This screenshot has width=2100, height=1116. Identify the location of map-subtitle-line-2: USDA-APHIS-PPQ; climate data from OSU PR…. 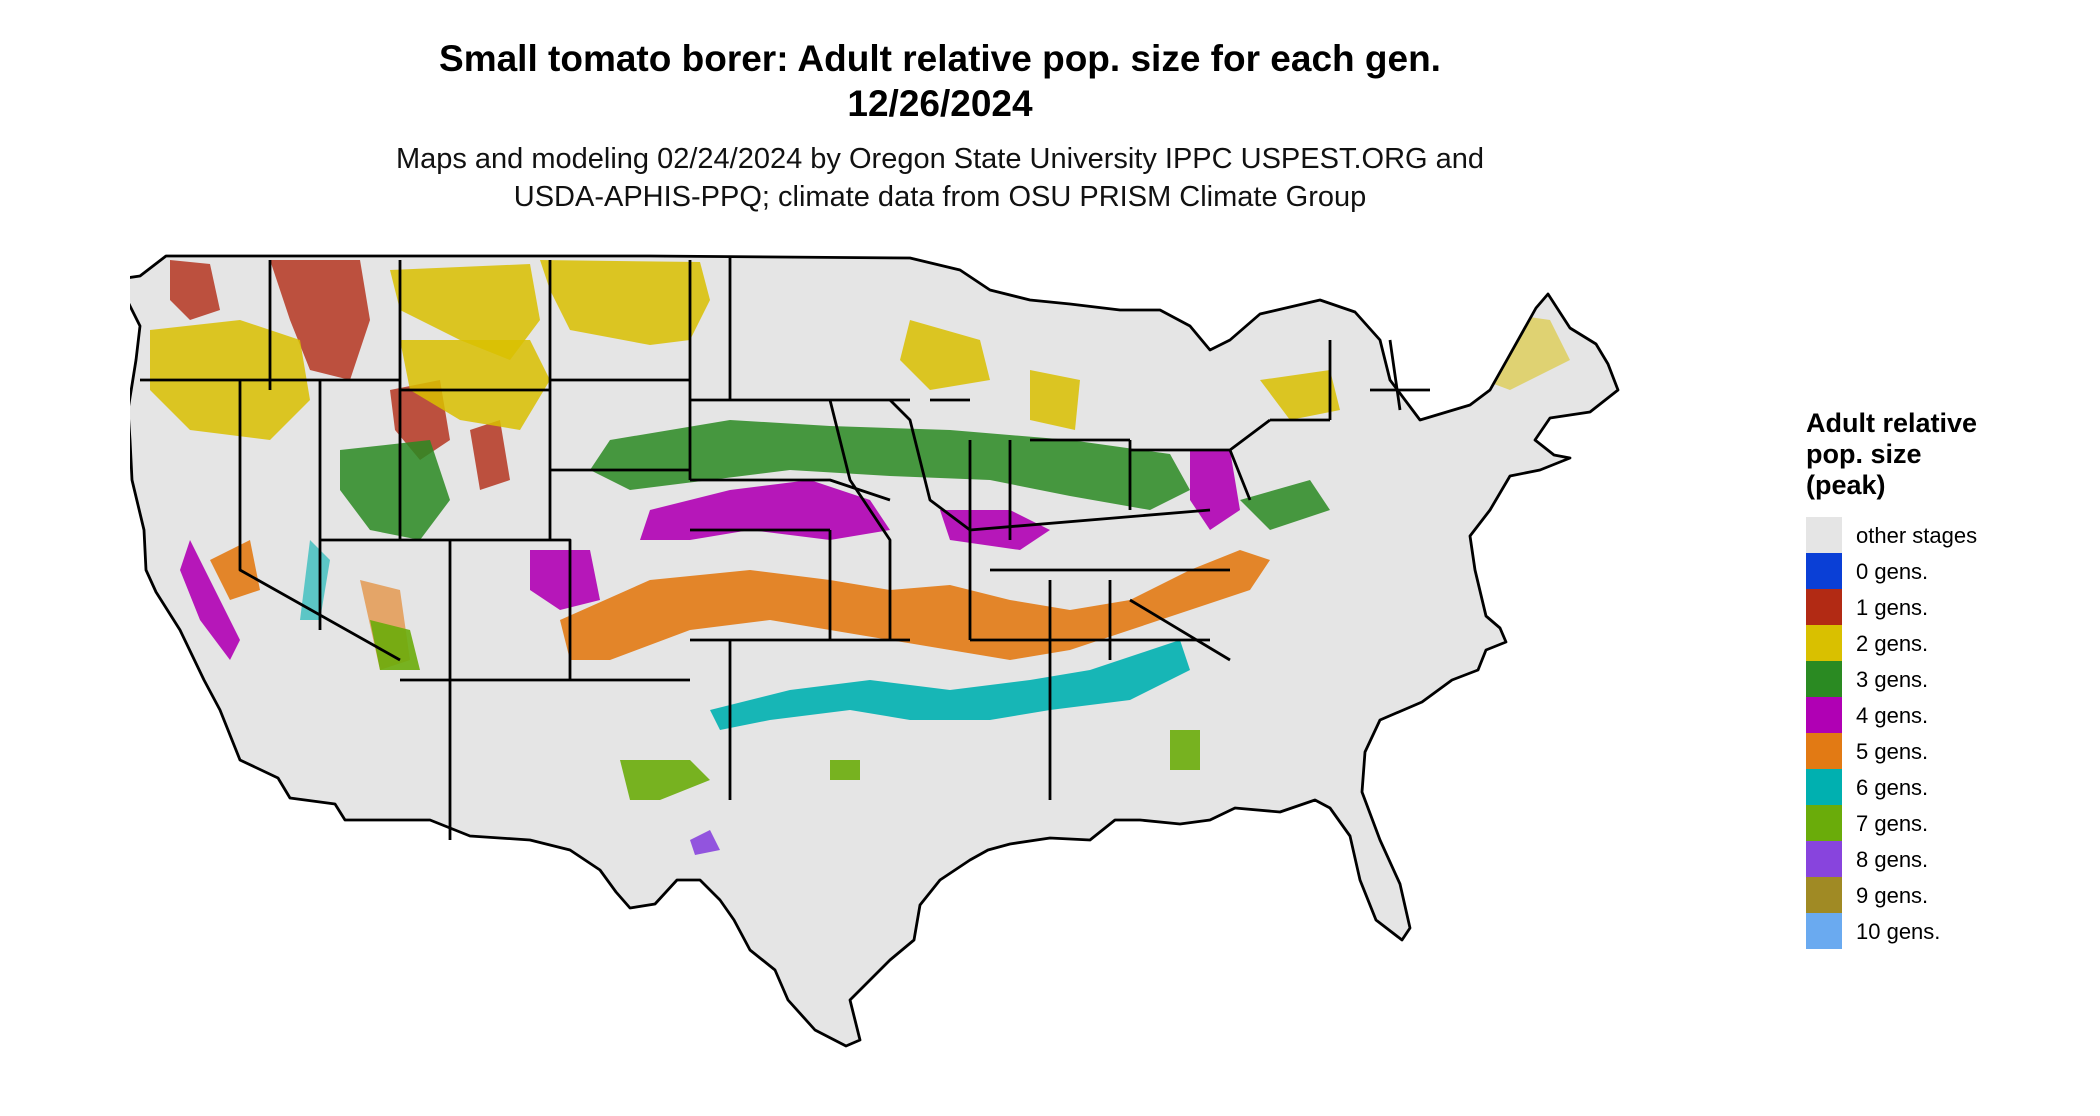
(940, 197).